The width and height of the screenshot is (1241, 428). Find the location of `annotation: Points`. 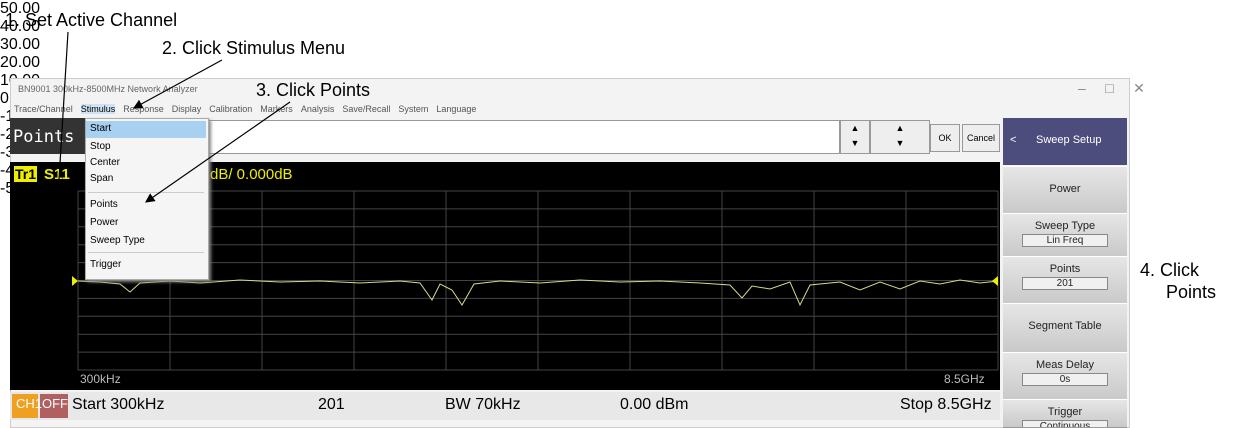

annotation: Points is located at coordinates (1191, 292).